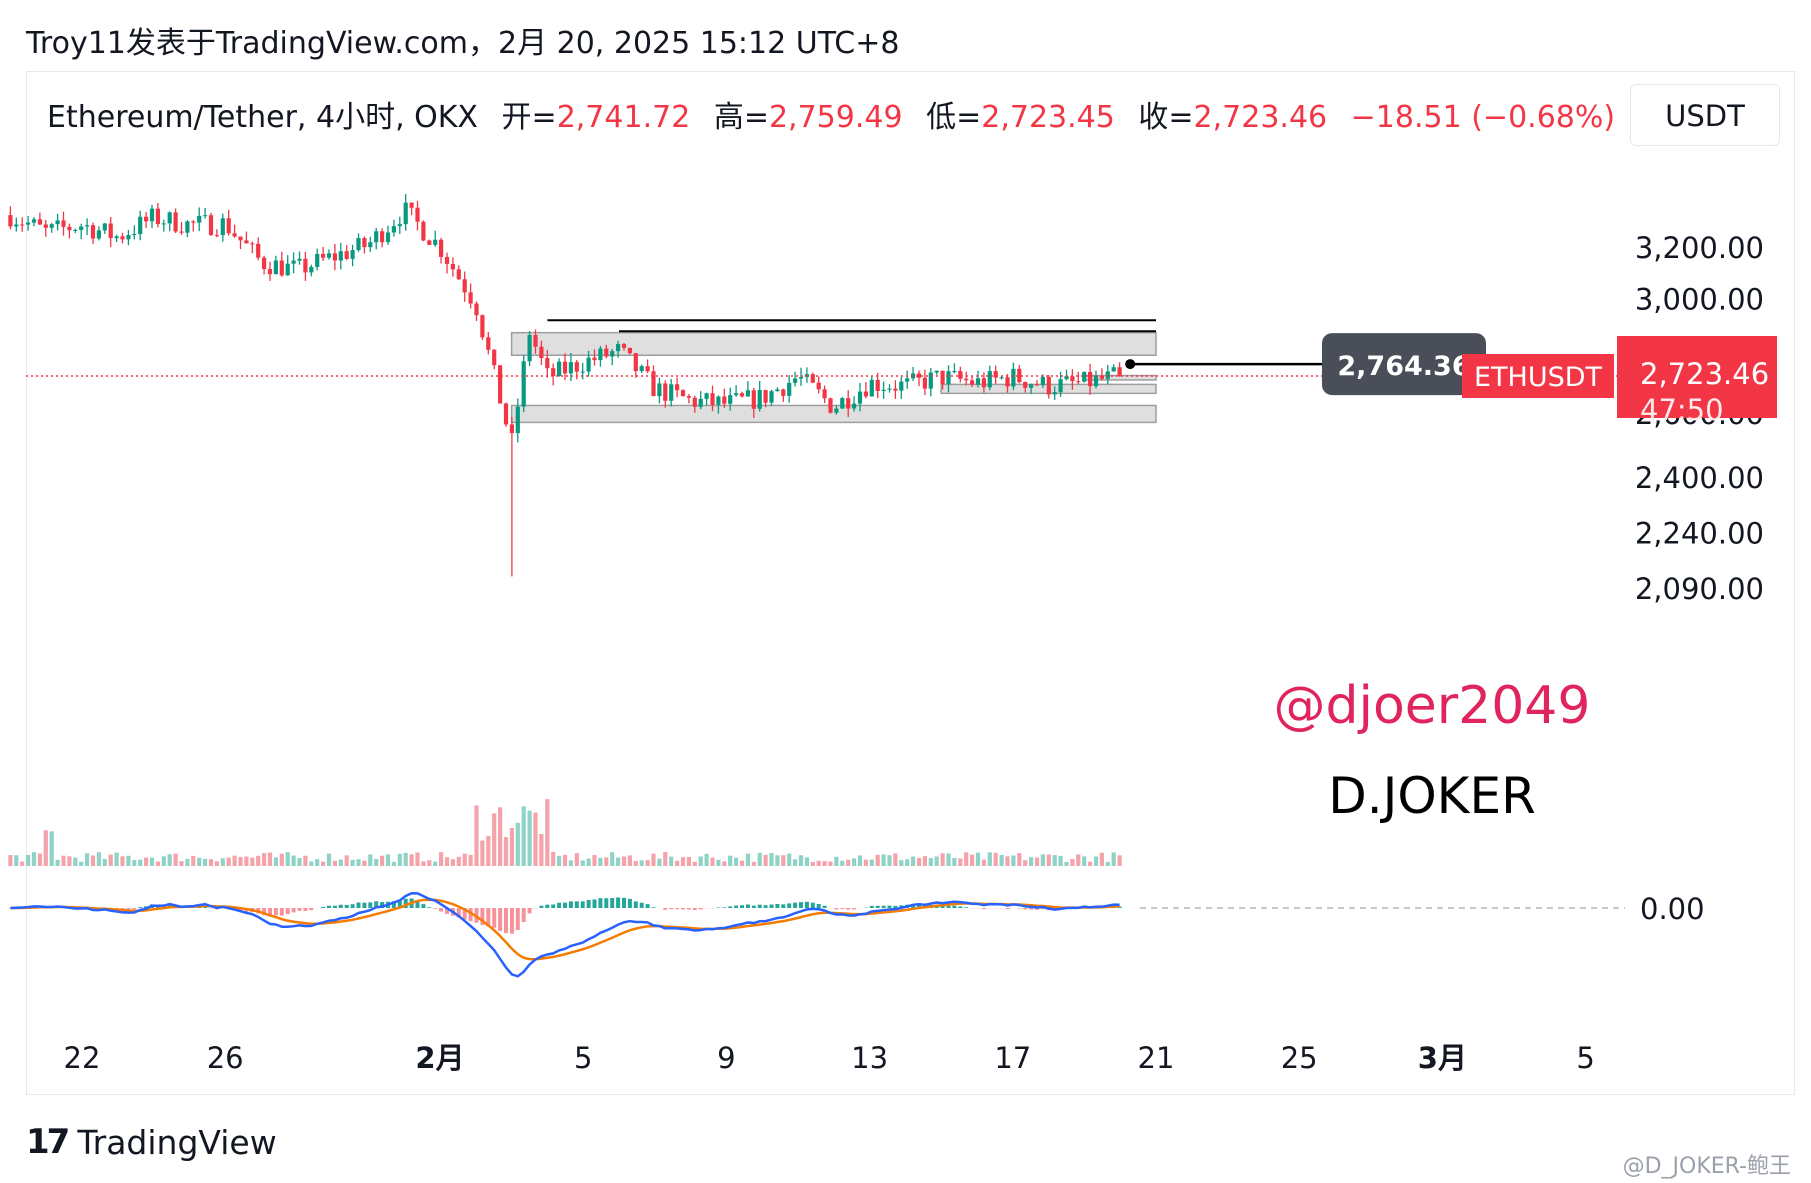 This screenshot has height=1183, width=1811. What do you see at coordinates (1442, 1058) in the screenshot?
I see `time-tick-label: 3月` at bounding box center [1442, 1058].